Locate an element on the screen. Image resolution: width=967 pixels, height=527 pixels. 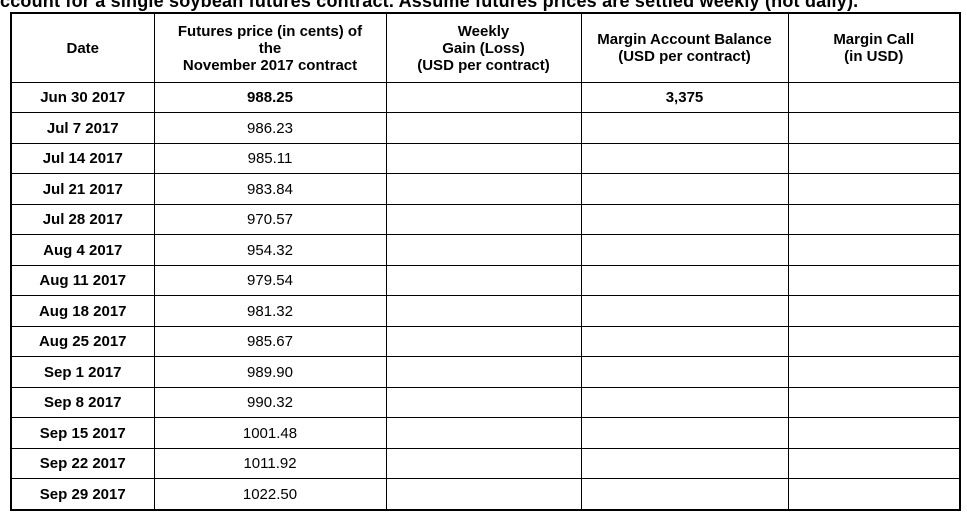
futures-price-cell: 989.90 is located at coordinates (270, 372).